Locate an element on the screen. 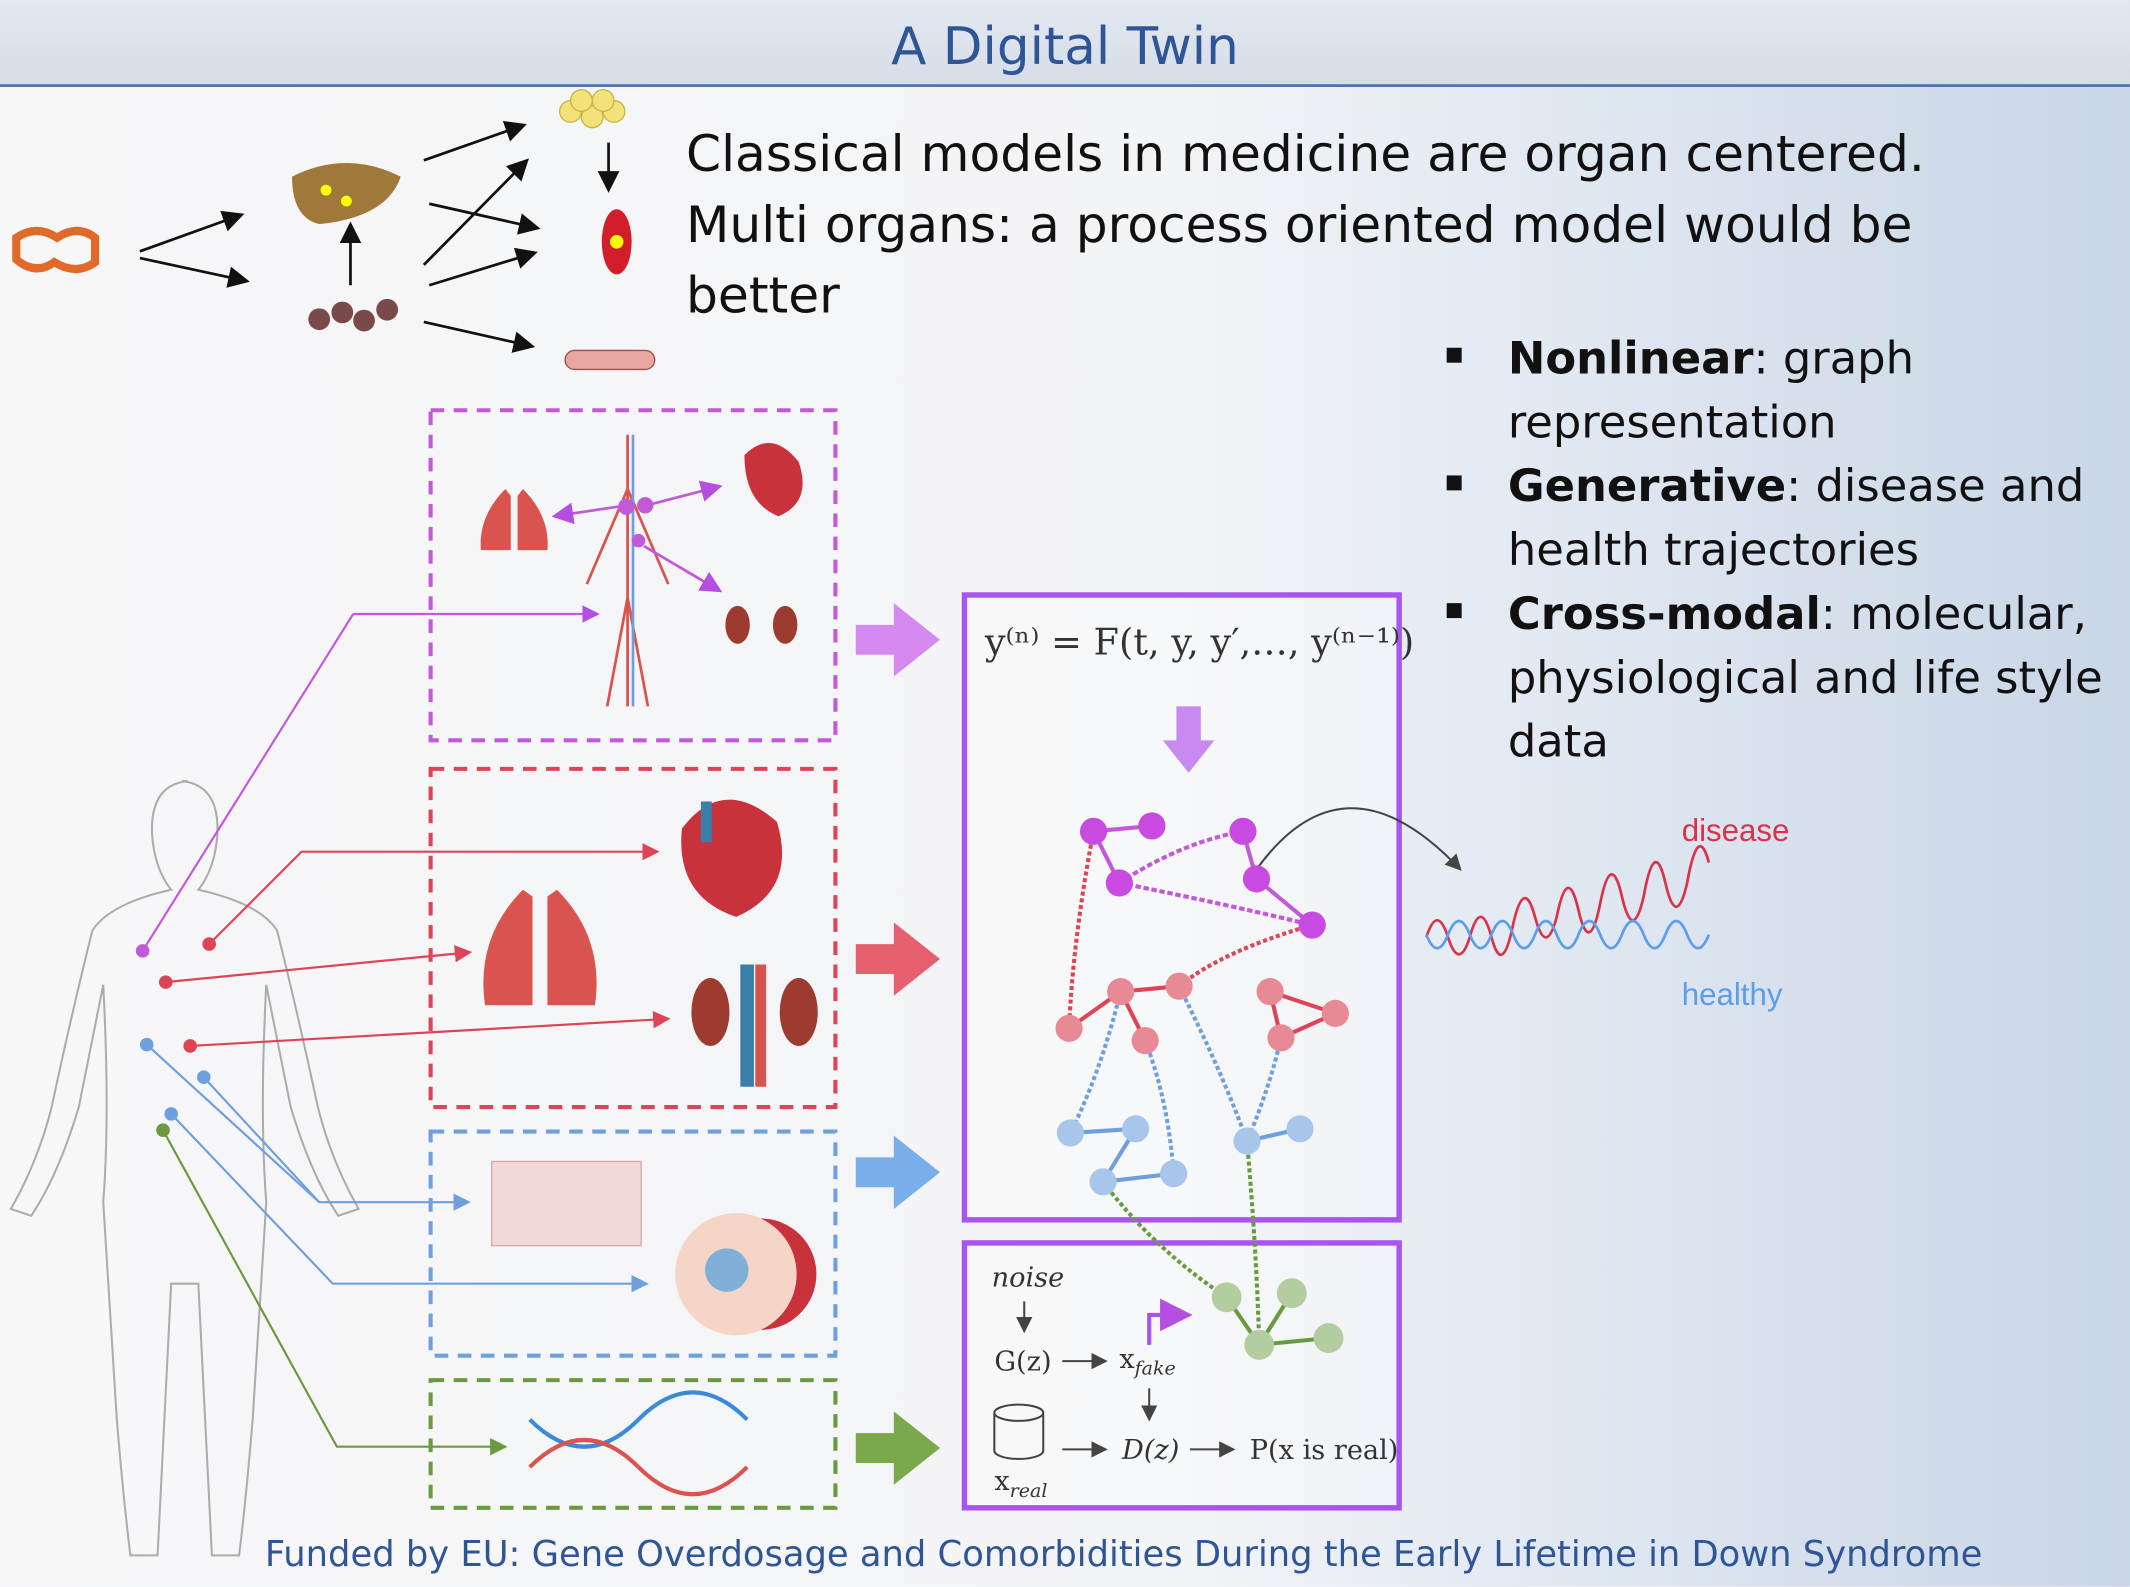 The height and width of the screenshot is (1587, 2130). gan-discriminator-label: D(z) is located at coordinates (1151, 1449).